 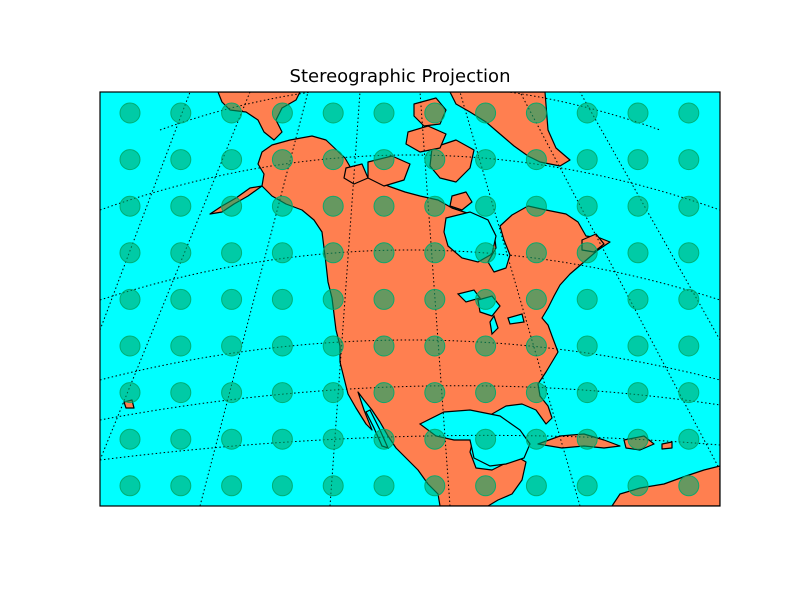 What do you see at coordinates (516, 319) in the screenshot?
I see `lake-erie` at bounding box center [516, 319].